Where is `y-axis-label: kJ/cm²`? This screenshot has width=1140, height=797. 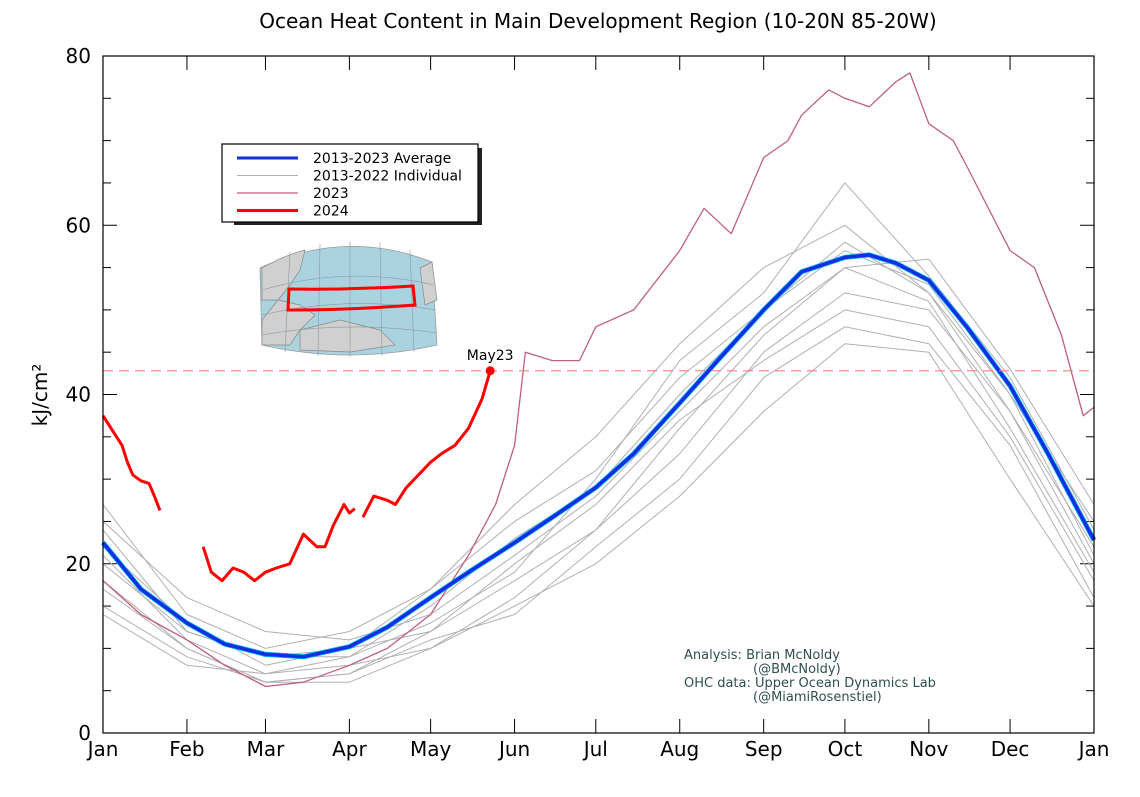 y-axis-label: kJ/cm² is located at coordinates (40, 395).